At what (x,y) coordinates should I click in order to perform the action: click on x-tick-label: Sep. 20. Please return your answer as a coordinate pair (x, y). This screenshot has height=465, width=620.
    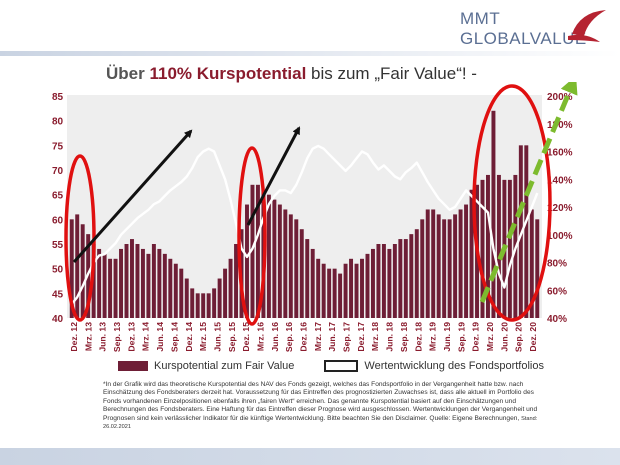
    Looking at the image, I should click on (519, 337).